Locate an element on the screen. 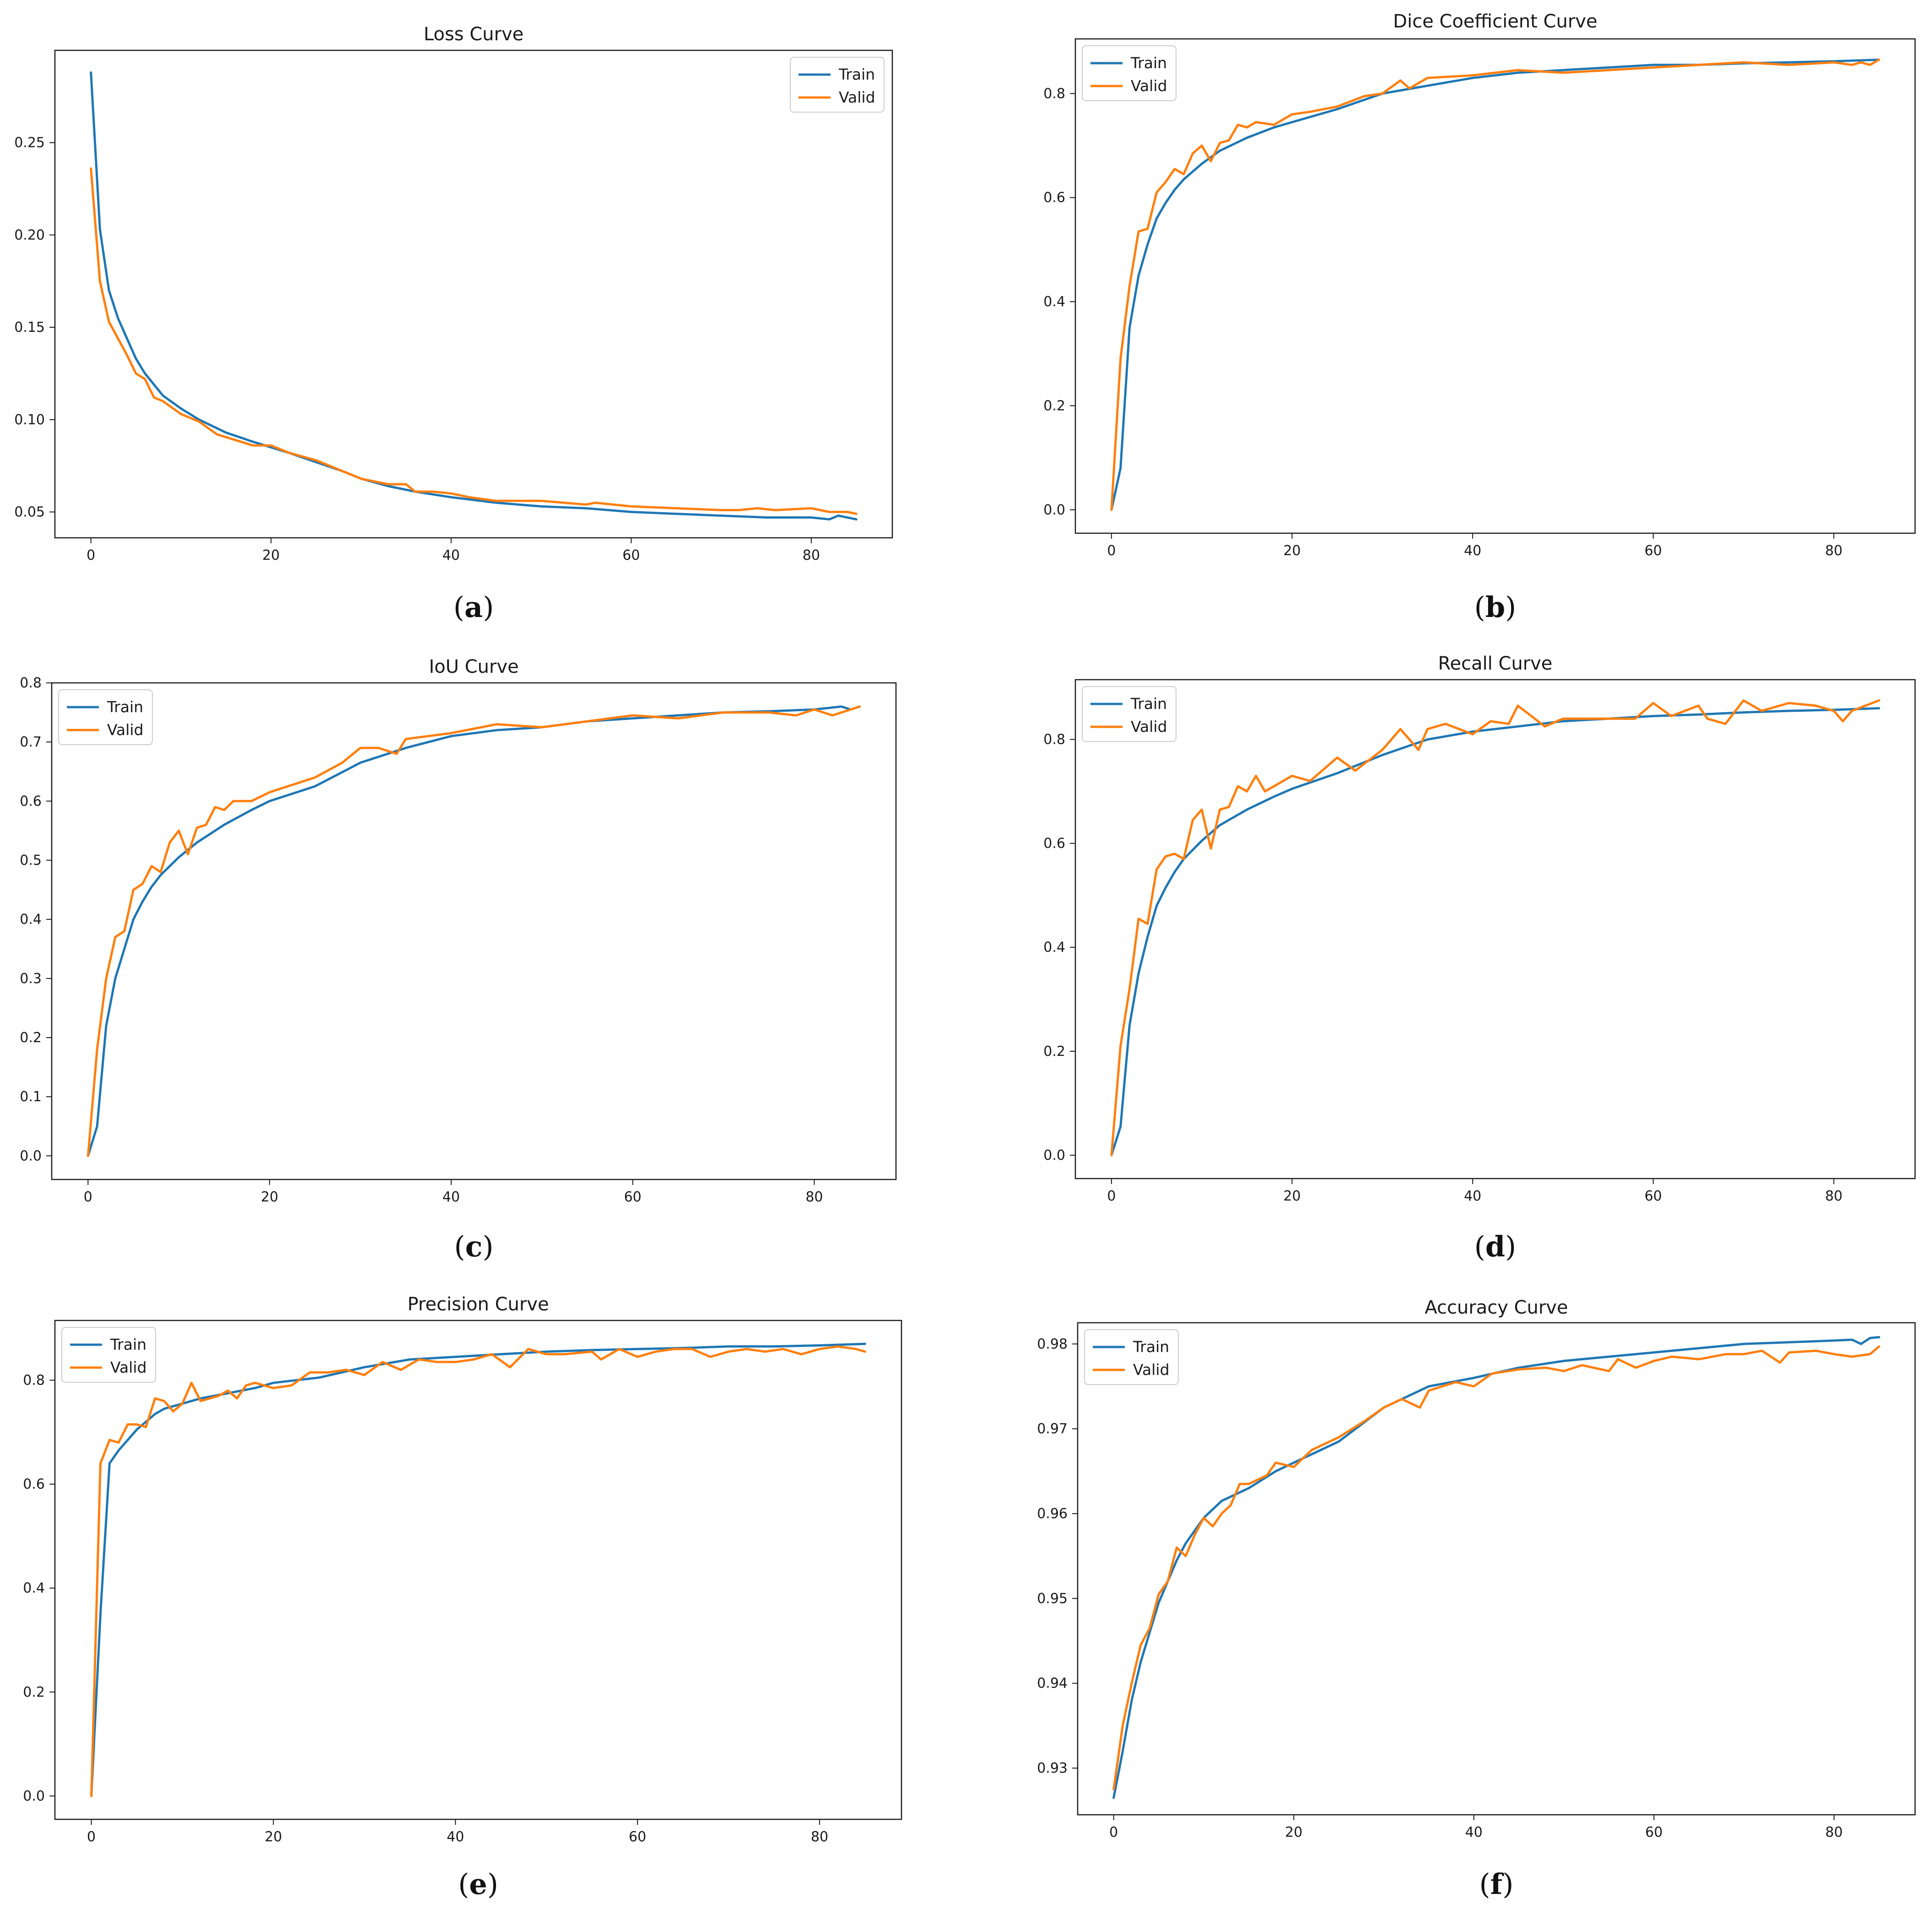 Image resolution: width=1932 pixels, height=1915 pixels. panel-caption: (b) is located at coordinates (1495, 607).